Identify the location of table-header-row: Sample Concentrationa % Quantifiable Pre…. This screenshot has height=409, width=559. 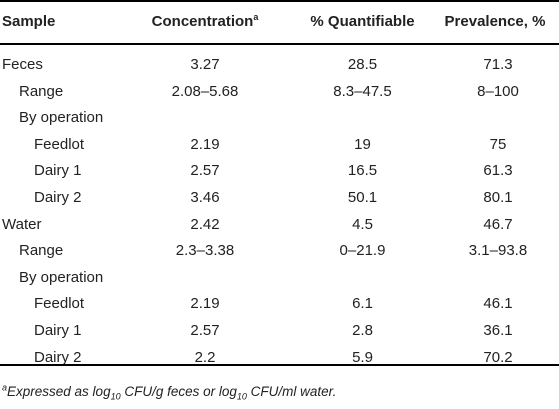
(279, 21).